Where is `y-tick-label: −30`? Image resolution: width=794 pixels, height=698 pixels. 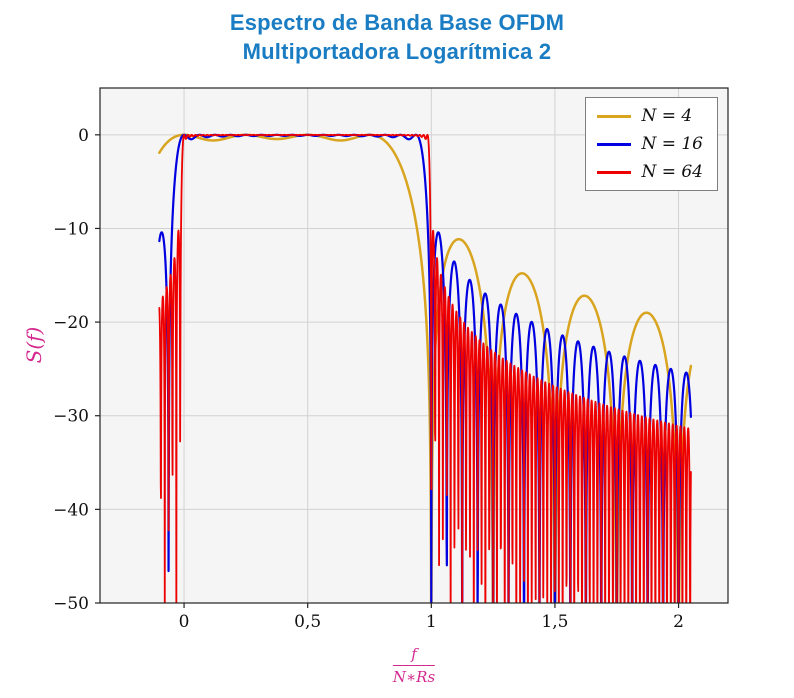
y-tick-label: −30 is located at coordinates (71, 417).